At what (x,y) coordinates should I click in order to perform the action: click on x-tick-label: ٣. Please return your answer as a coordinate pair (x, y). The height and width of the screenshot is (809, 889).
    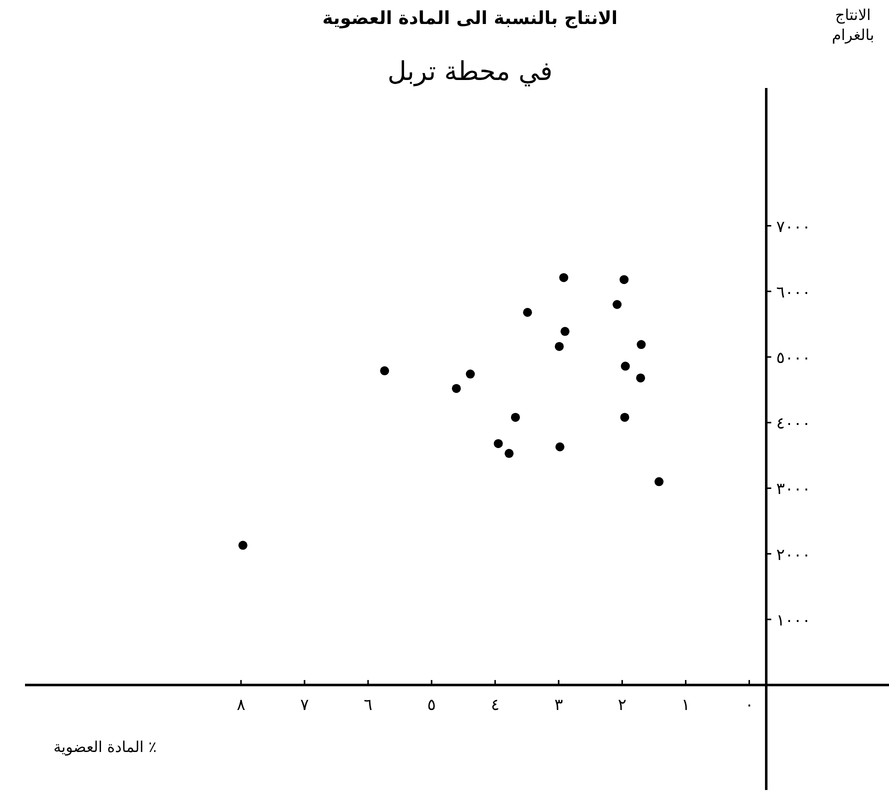
    Looking at the image, I should click on (559, 704).